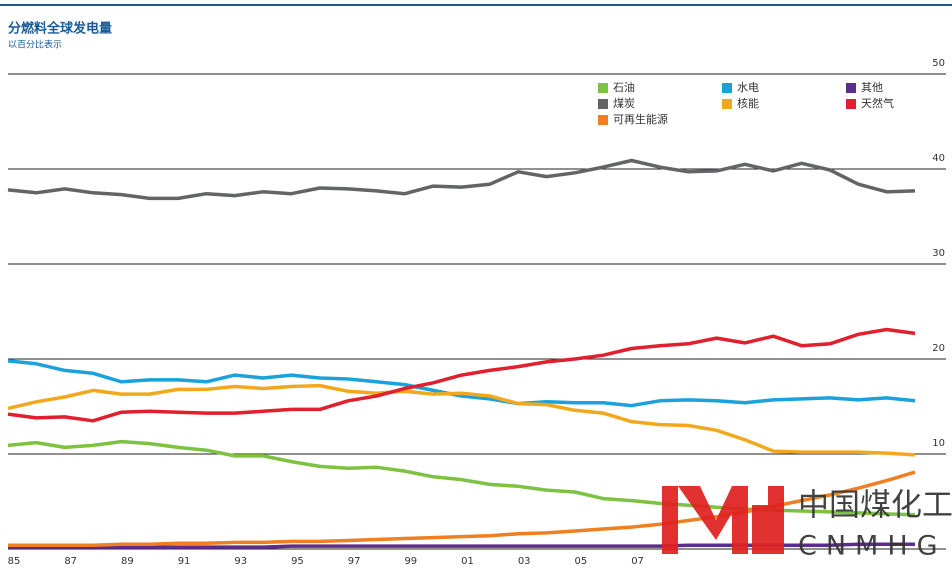  What do you see at coordinates (297, 561) in the screenshot?
I see `x-tick-label: 95` at bounding box center [297, 561].